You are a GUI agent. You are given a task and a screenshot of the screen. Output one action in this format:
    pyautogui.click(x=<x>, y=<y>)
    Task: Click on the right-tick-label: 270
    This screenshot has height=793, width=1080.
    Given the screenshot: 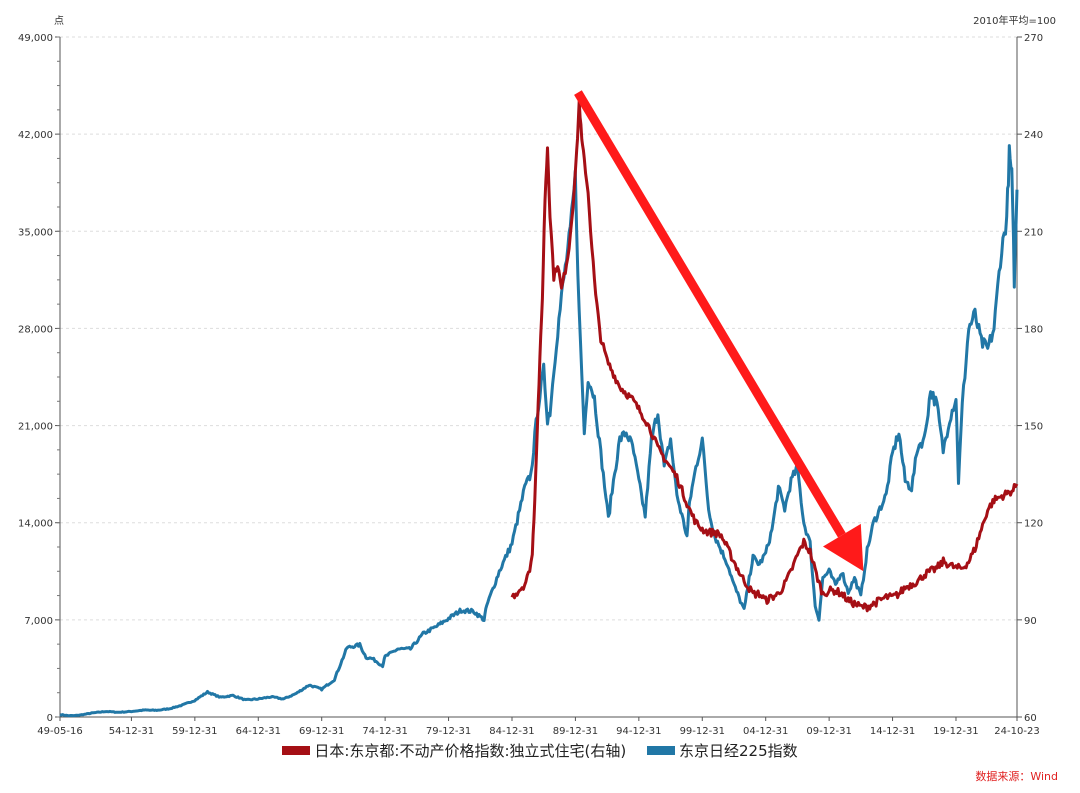 What is the action you would take?
    pyautogui.click(x=1033, y=38)
    